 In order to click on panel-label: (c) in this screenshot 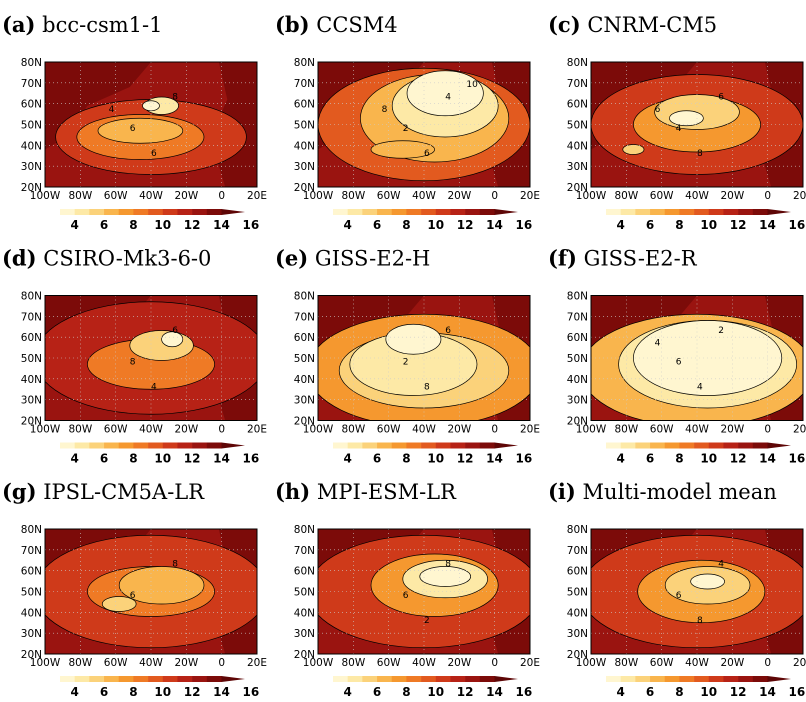, I will do `click(564, 24)`.